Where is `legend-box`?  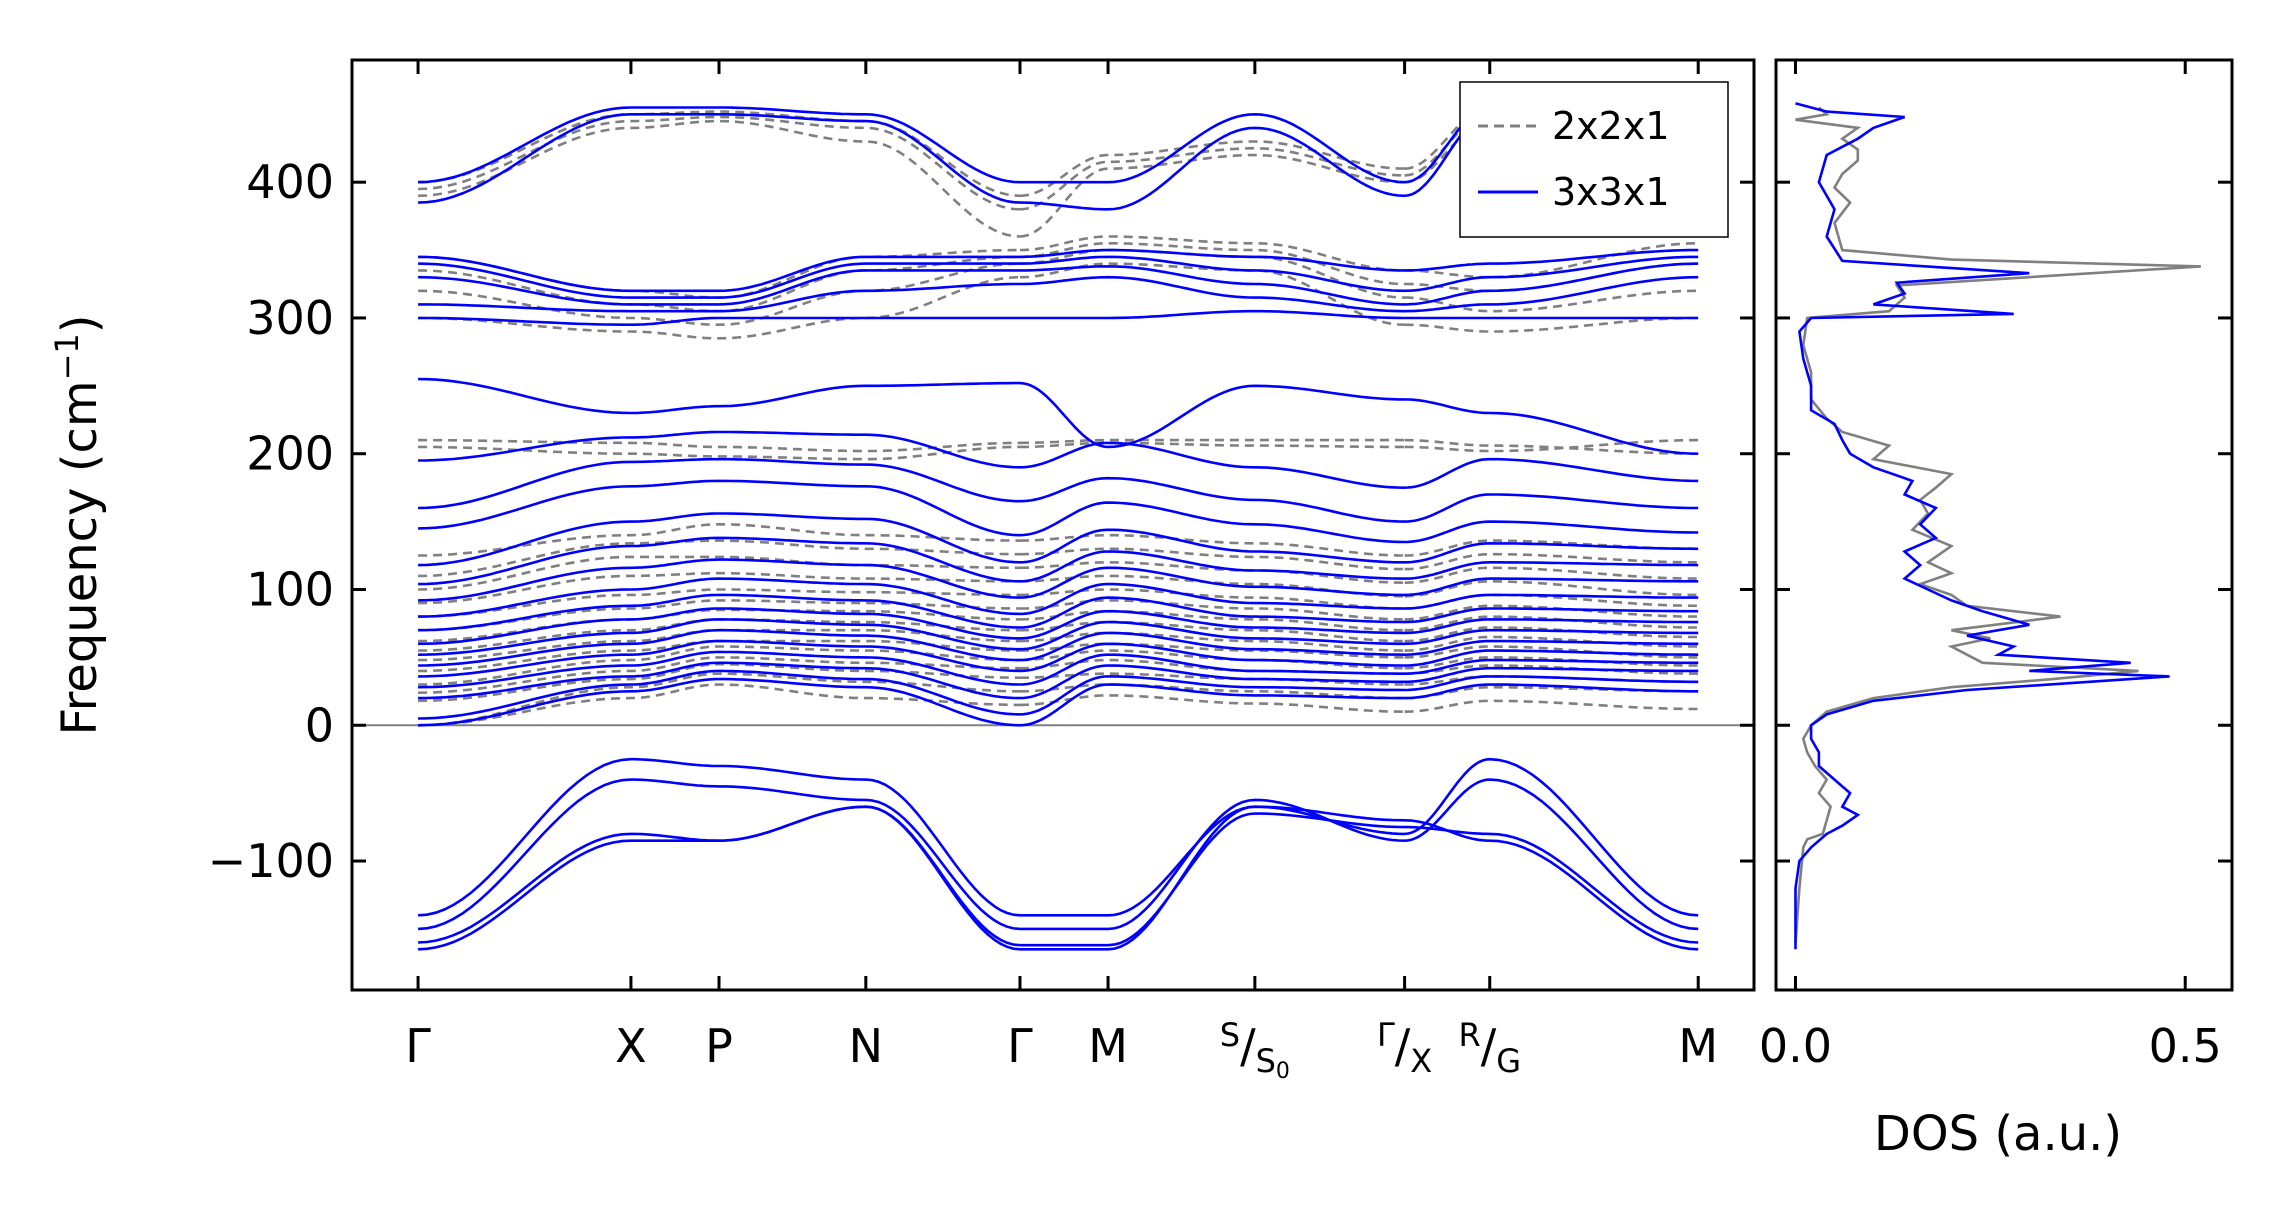
legend-box is located at coordinates (1594, 159).